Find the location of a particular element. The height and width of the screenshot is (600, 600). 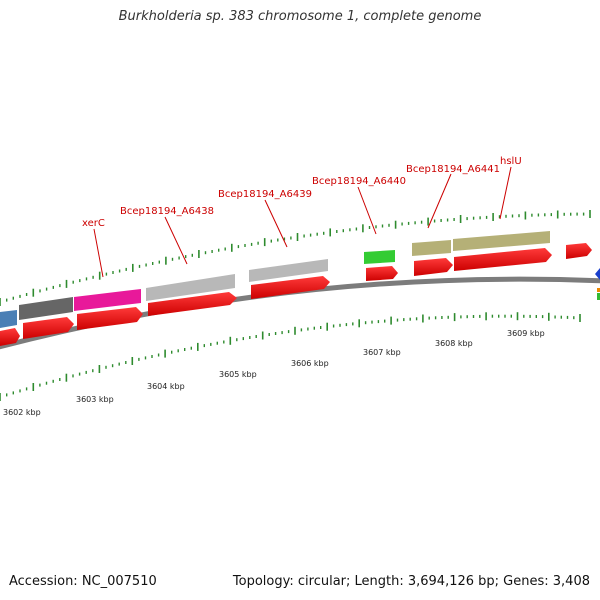

green-marker is located at coordinates (598, 296).